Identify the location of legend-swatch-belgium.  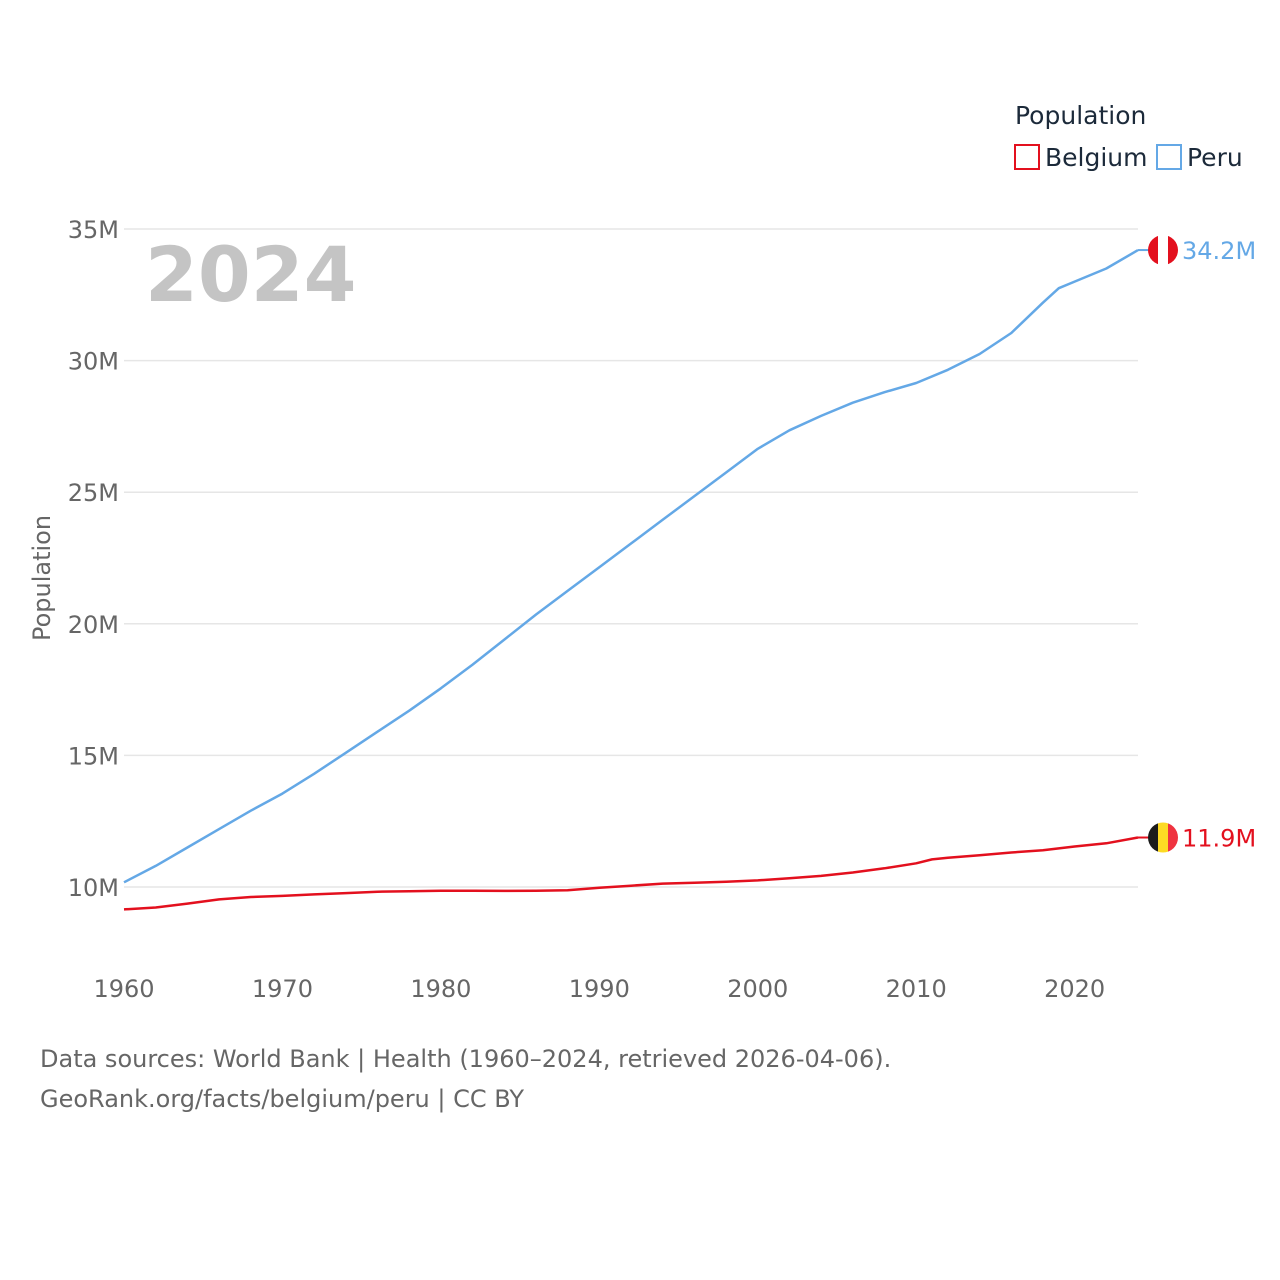
(1027, 157).